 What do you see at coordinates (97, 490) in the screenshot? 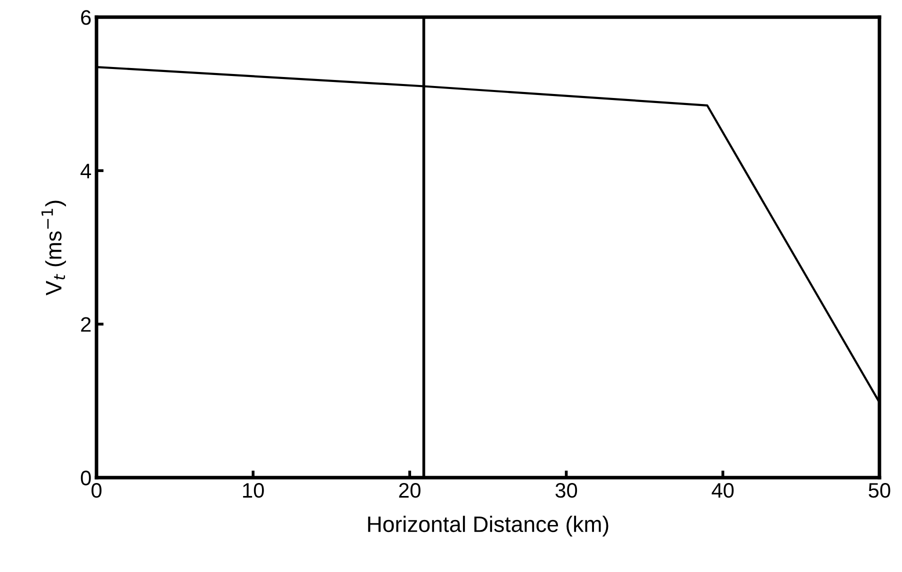
I see `x-tick-label: 0` at bounding box center [97, 490].